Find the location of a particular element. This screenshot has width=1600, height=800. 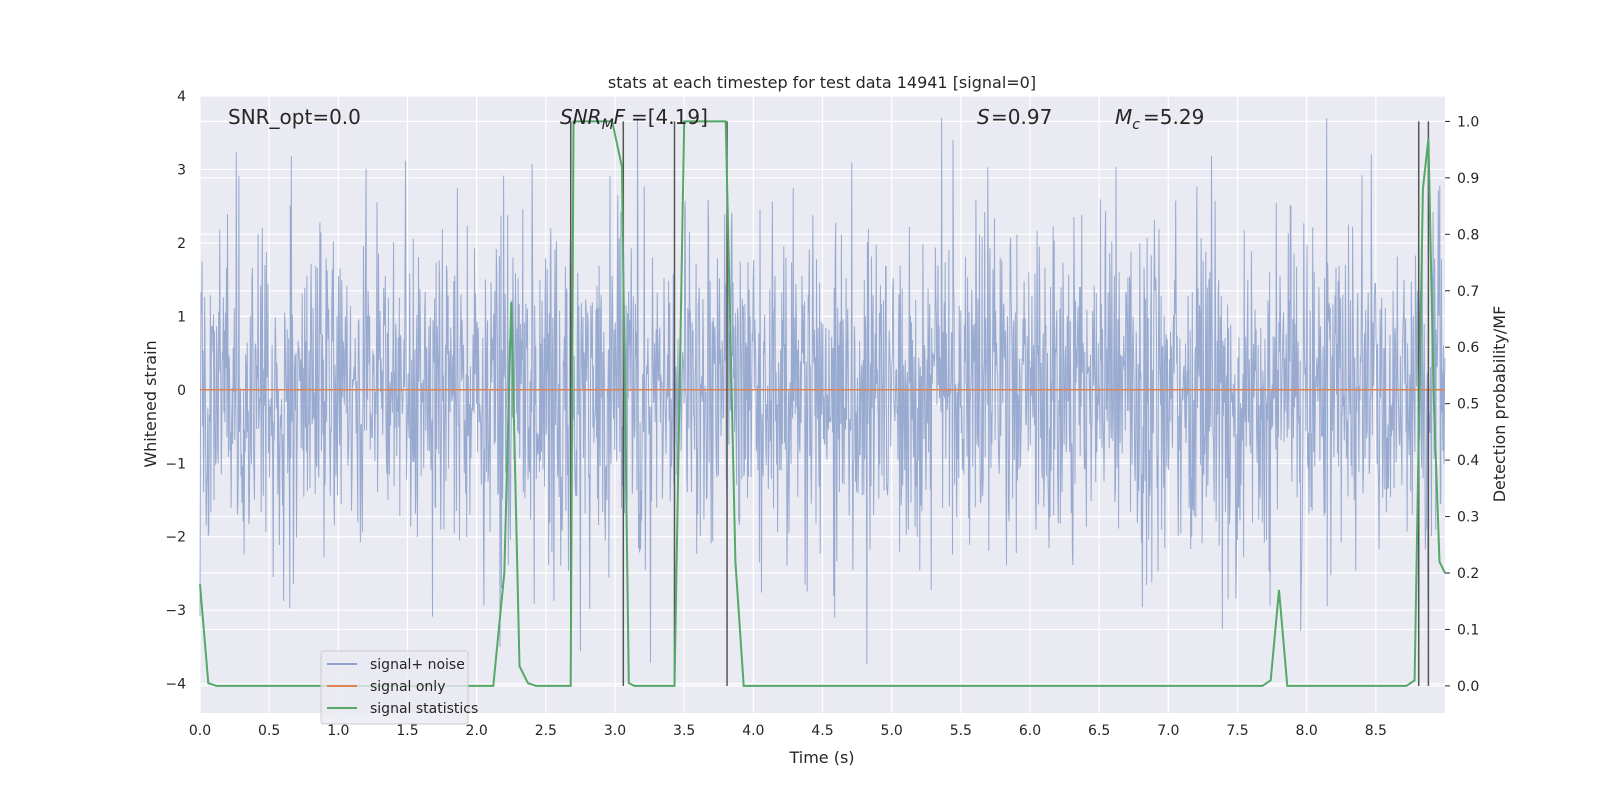

annotation-s: =0.97 is located at coordinates (1021, 117).